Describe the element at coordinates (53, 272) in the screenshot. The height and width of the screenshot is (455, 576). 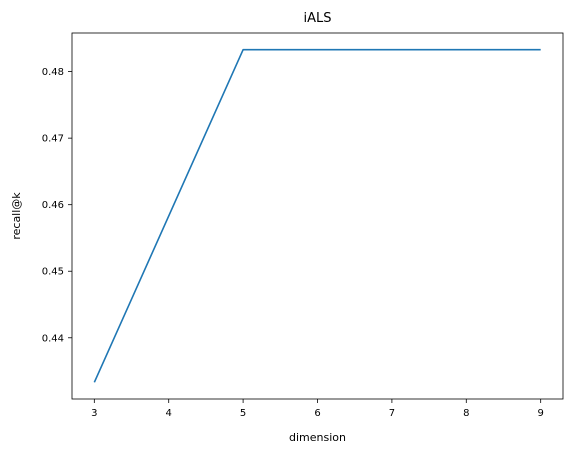
I see `y-tick-label: 0.45` at that location.